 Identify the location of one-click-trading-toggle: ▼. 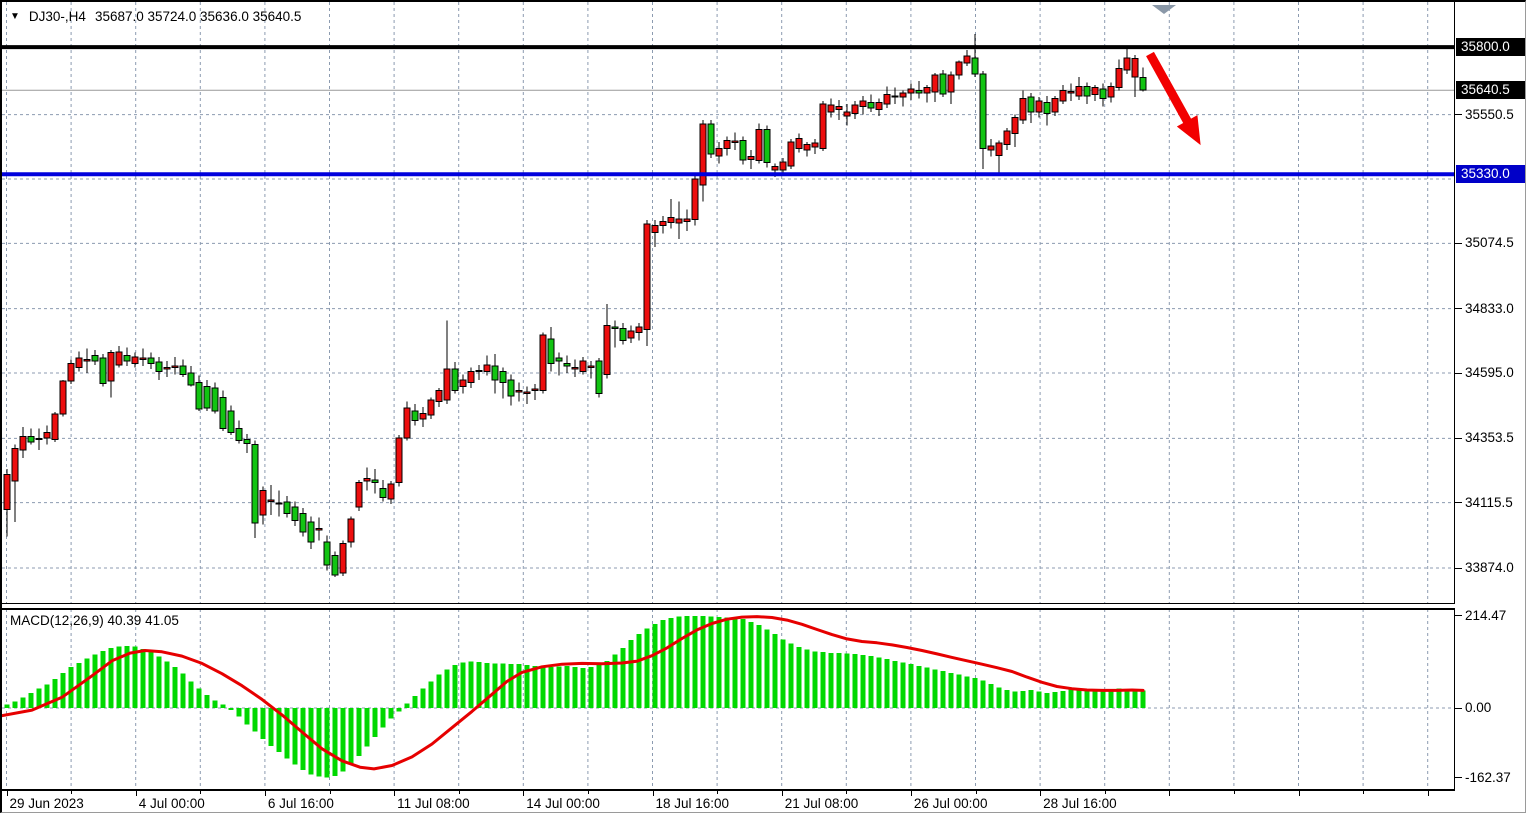
(15, 16).